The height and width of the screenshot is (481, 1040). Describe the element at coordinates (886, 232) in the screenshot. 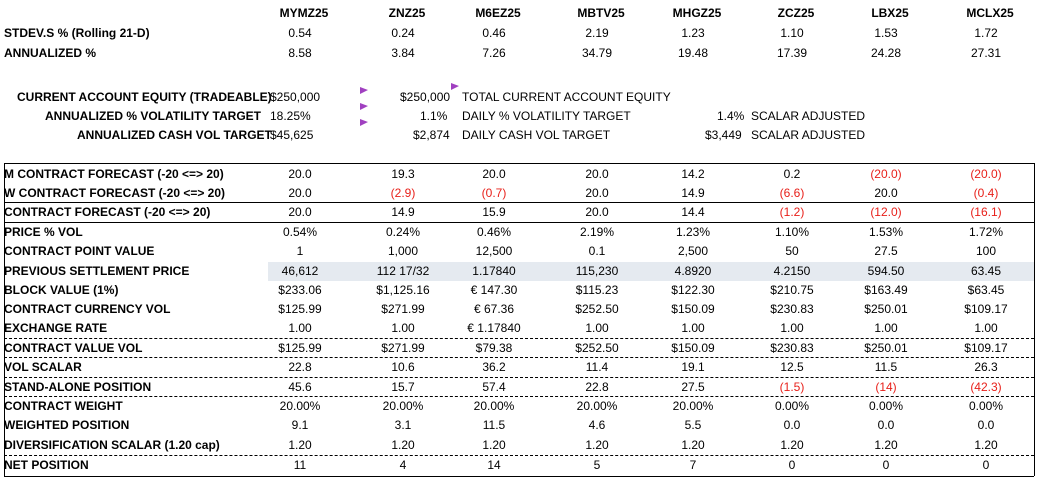

I see `table-cell: 1.53%` at that location.